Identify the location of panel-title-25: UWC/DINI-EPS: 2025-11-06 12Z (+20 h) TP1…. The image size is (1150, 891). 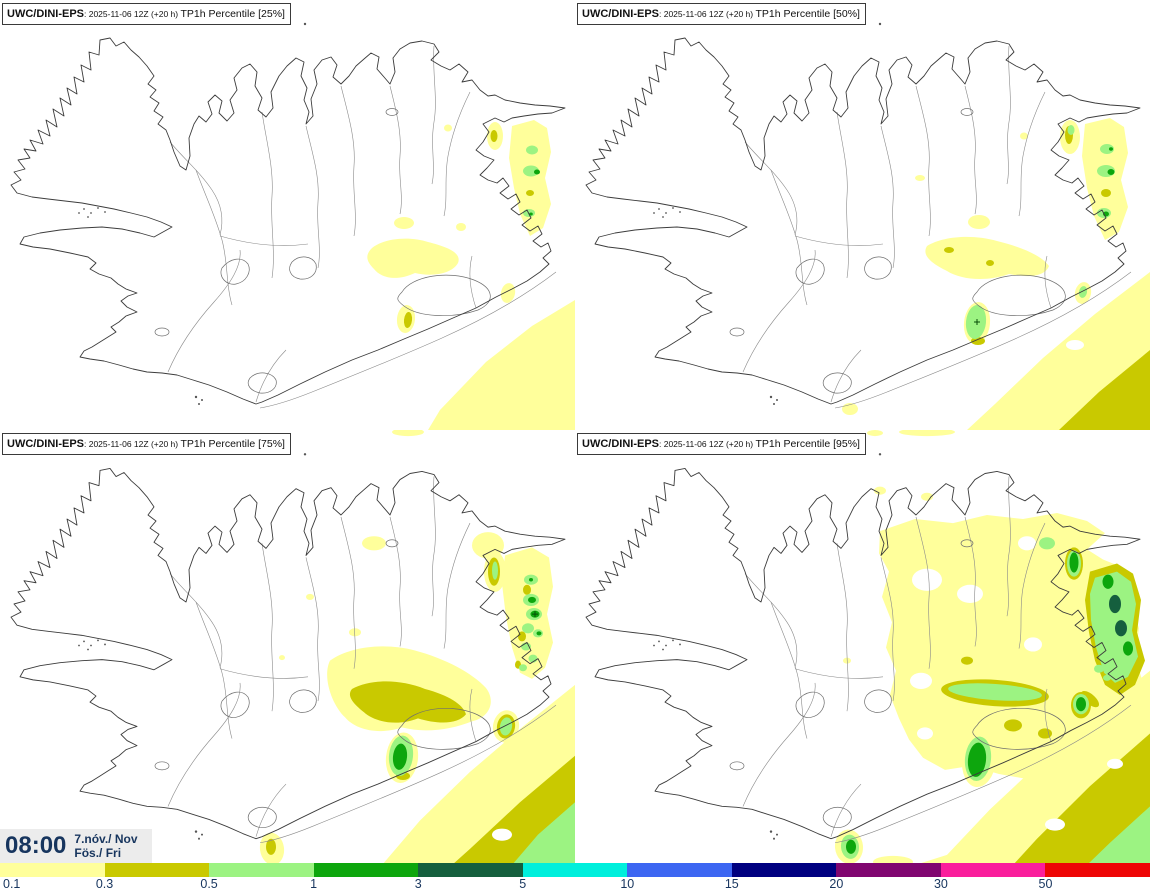
(146, 14).